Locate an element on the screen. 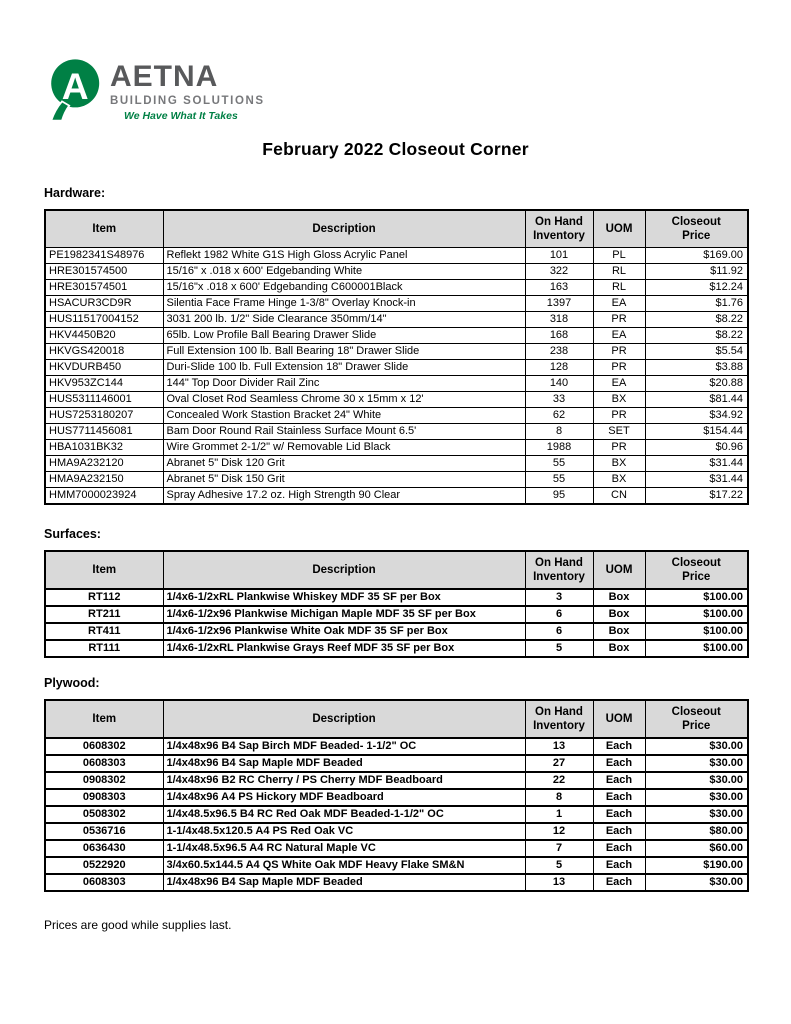  cell-on-hand-inventory: 62 is located at coordinates (559, 415).